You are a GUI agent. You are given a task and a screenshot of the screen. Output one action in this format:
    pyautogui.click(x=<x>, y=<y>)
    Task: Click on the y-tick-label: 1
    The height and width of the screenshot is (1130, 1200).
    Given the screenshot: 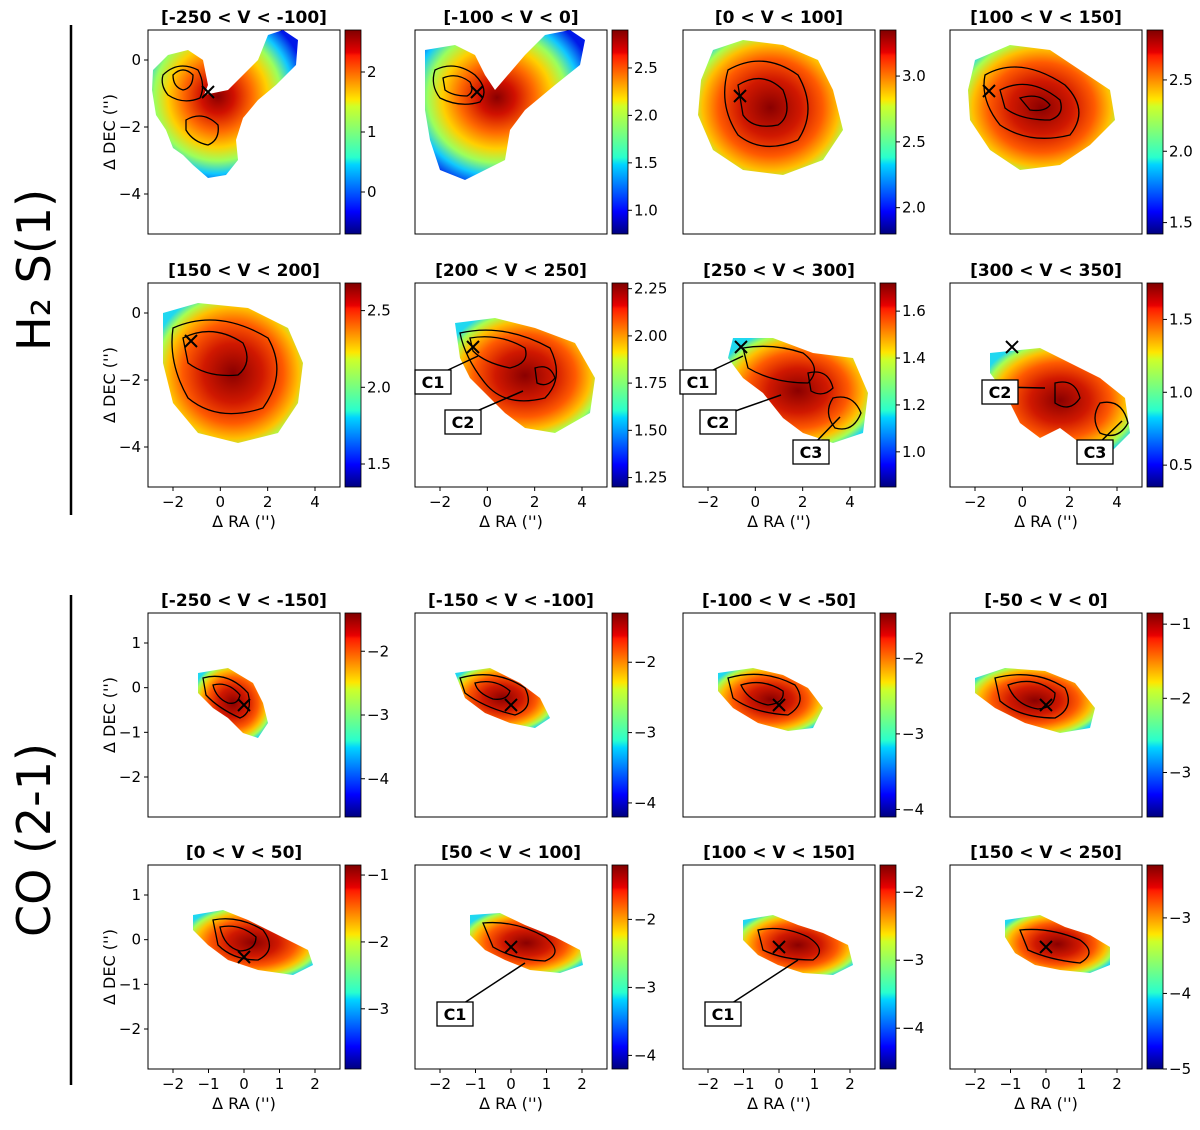 What is the action you would take?
    pyautogui.click(x=136, y=895)
    